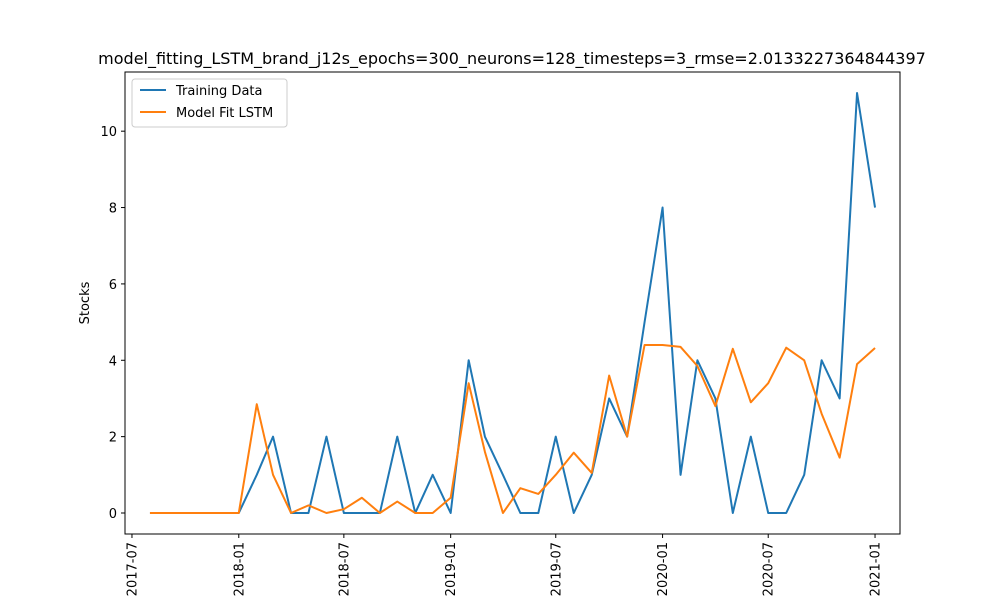 The image size is (1000, 600). What do you see at coordinates (85, 302) in the screenshot?
I see `y-axis-label: Stocks` at bounding box center [85, 302].